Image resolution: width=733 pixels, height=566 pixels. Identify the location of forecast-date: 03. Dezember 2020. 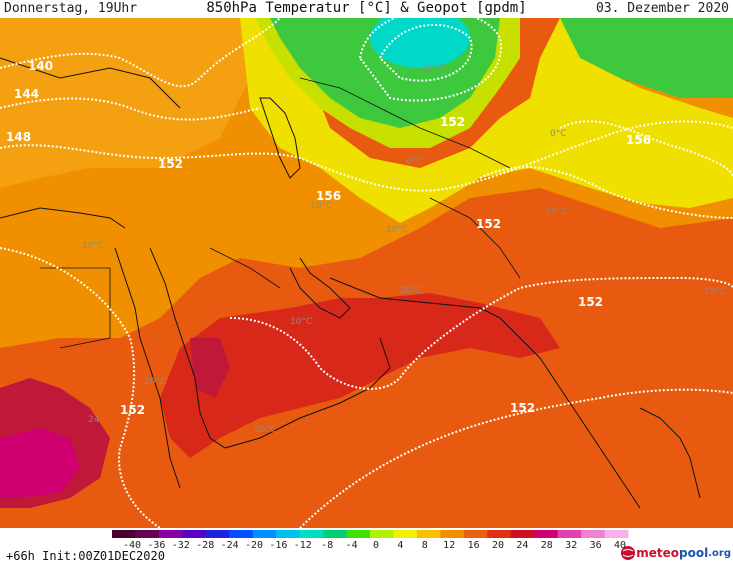
(662, 8).